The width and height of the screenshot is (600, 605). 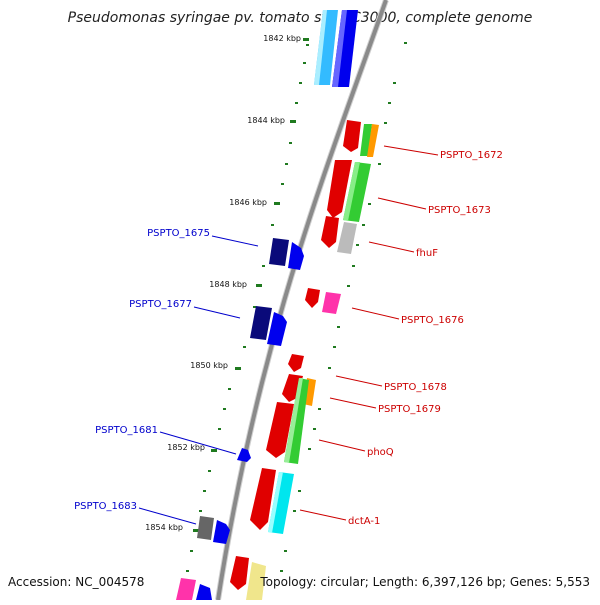 What do you see at coordinates (432, 320) in the screenshot?
I see `gene-label-pspto-1676: PSPTO_1676` at bounding box center [432, 320].